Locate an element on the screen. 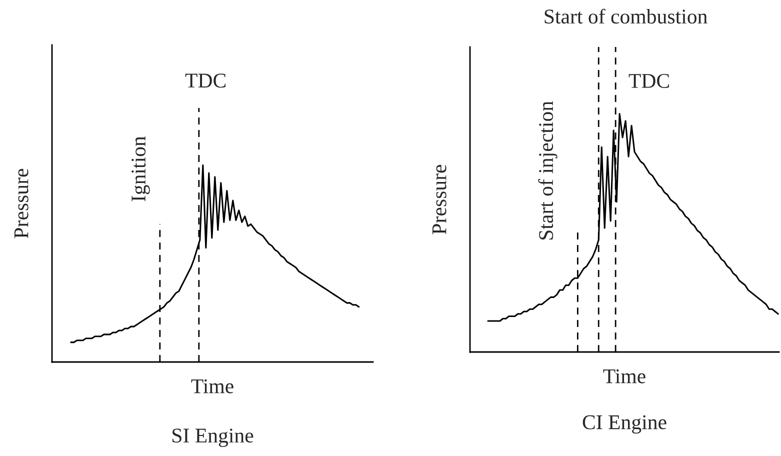  annotation: Ignition is located at coordinates (141, 169).